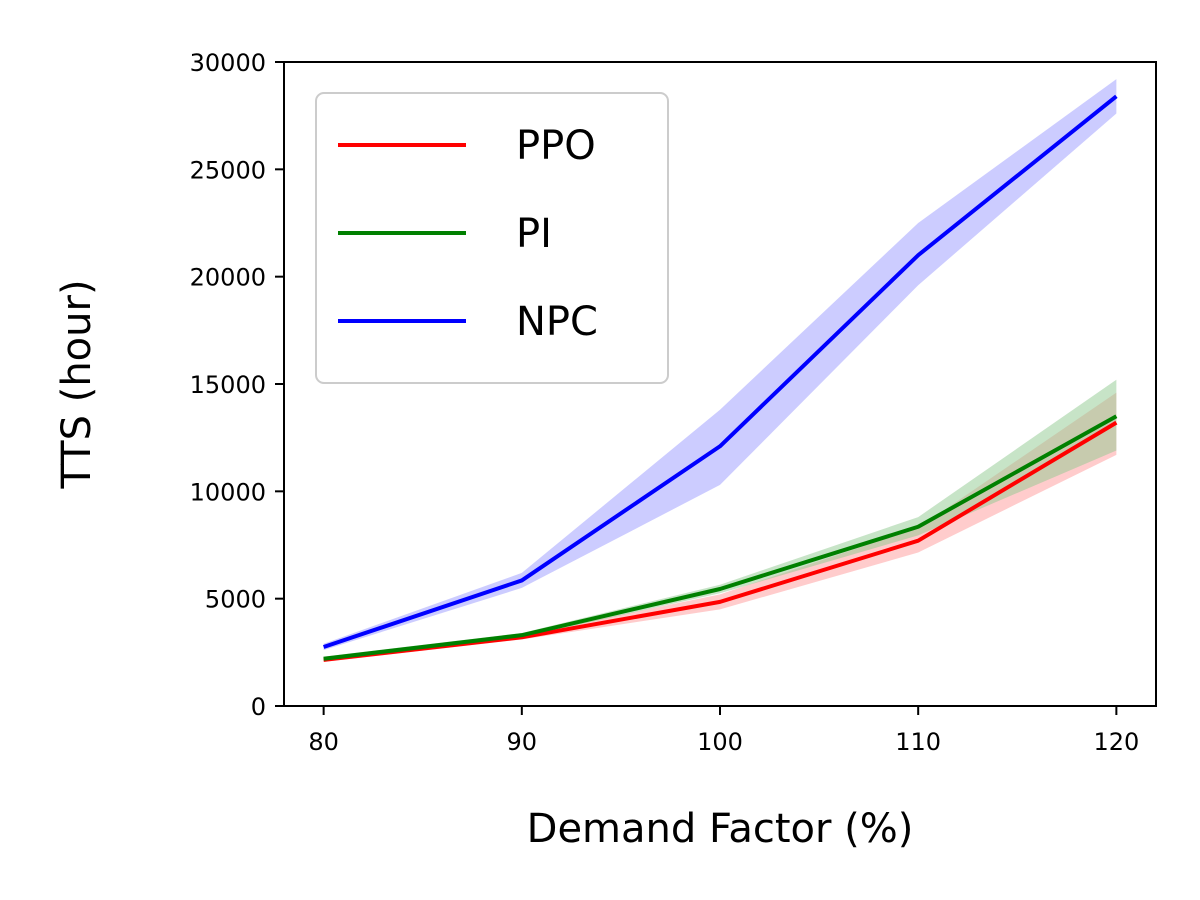 This screenshot has width=1200, height=900. Describe the element at coordinates (258, 707) in the screenshot. I see `y-tick-label: 0` at that location.